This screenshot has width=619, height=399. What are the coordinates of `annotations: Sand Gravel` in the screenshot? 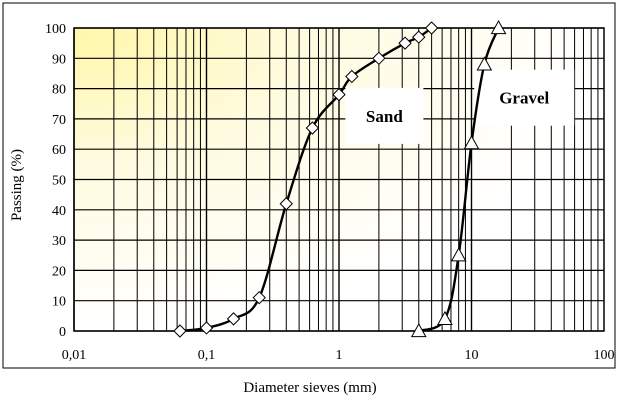 It's located at (460, 106).